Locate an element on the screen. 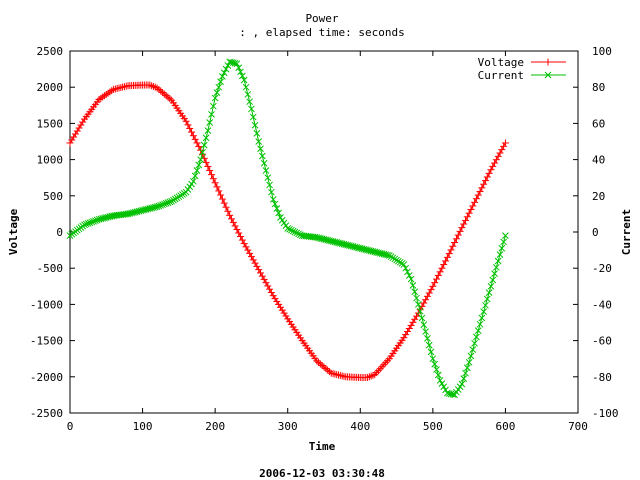 This screenshot has height=480, width=640. legend-current-point is located at coordinates (548, 75).